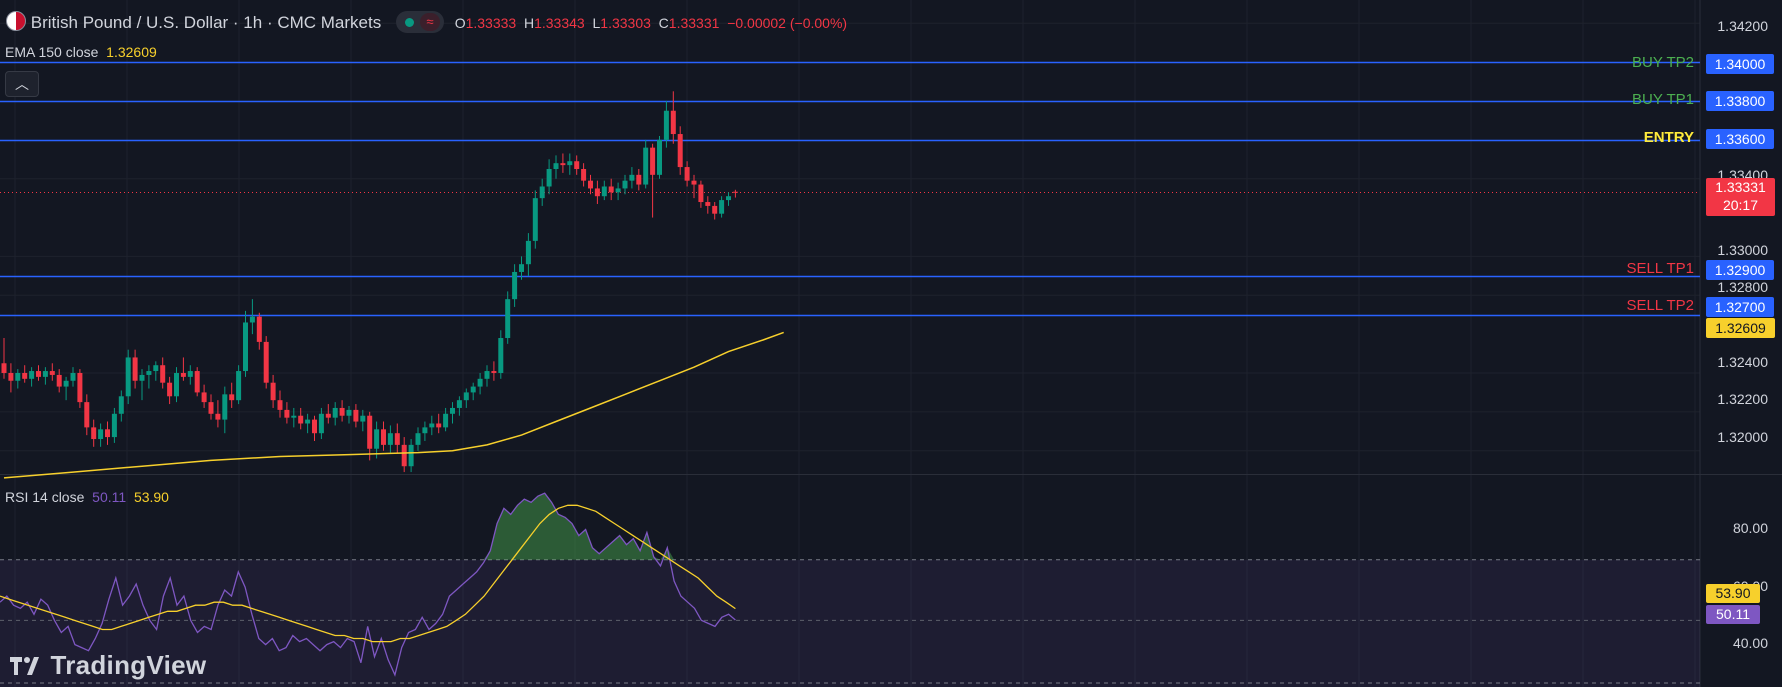  What do you see at coordinates (559, 23) in the screenshot?
I see `ohlc-high-value: 1.33343` at bounding box center [559, 23].